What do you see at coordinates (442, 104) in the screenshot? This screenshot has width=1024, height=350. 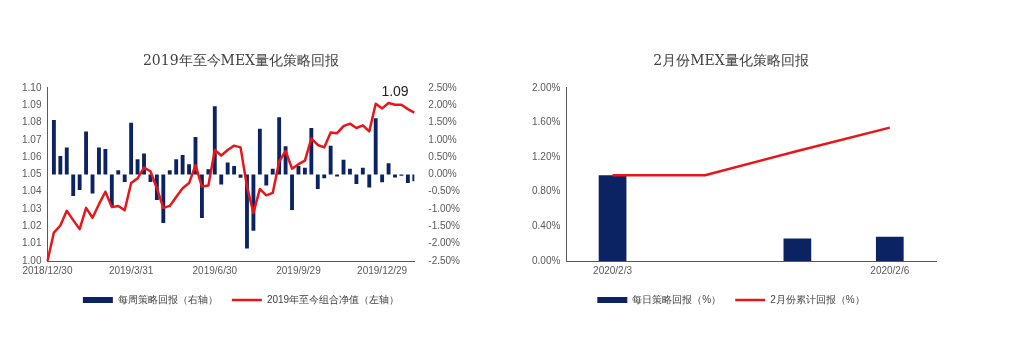 I see `y2-tick-label: 2.00%` at bounding box center [442, 104].